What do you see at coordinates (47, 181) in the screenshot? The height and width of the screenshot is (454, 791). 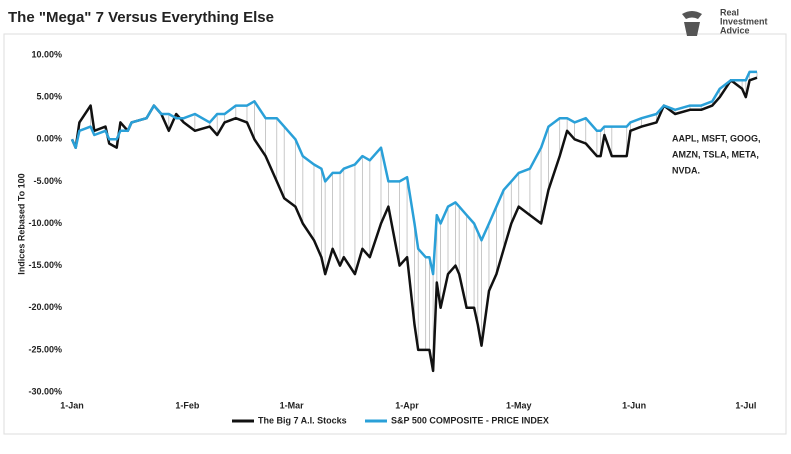 I see `y-tick-label: -5.00%` at bounding box center [47, 181].